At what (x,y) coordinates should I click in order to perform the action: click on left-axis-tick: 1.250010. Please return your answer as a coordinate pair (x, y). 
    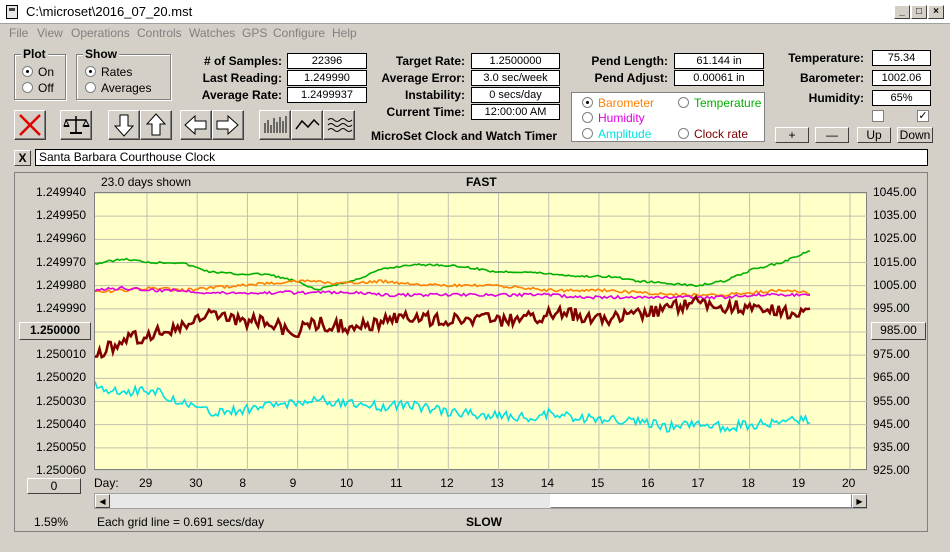
    Looking at the image, I should click on (60, 354).